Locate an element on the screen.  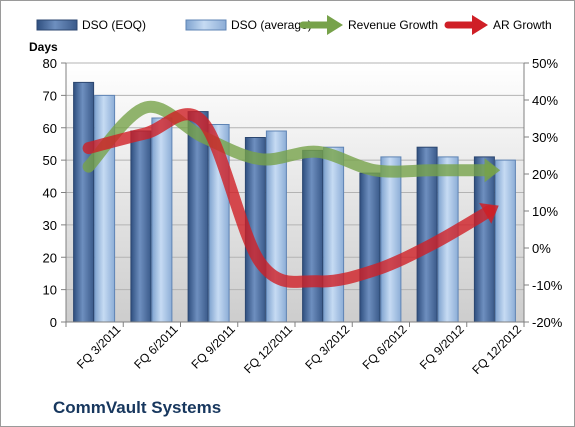
legend-swatch-dso-average is located at coordinates (206, 25).